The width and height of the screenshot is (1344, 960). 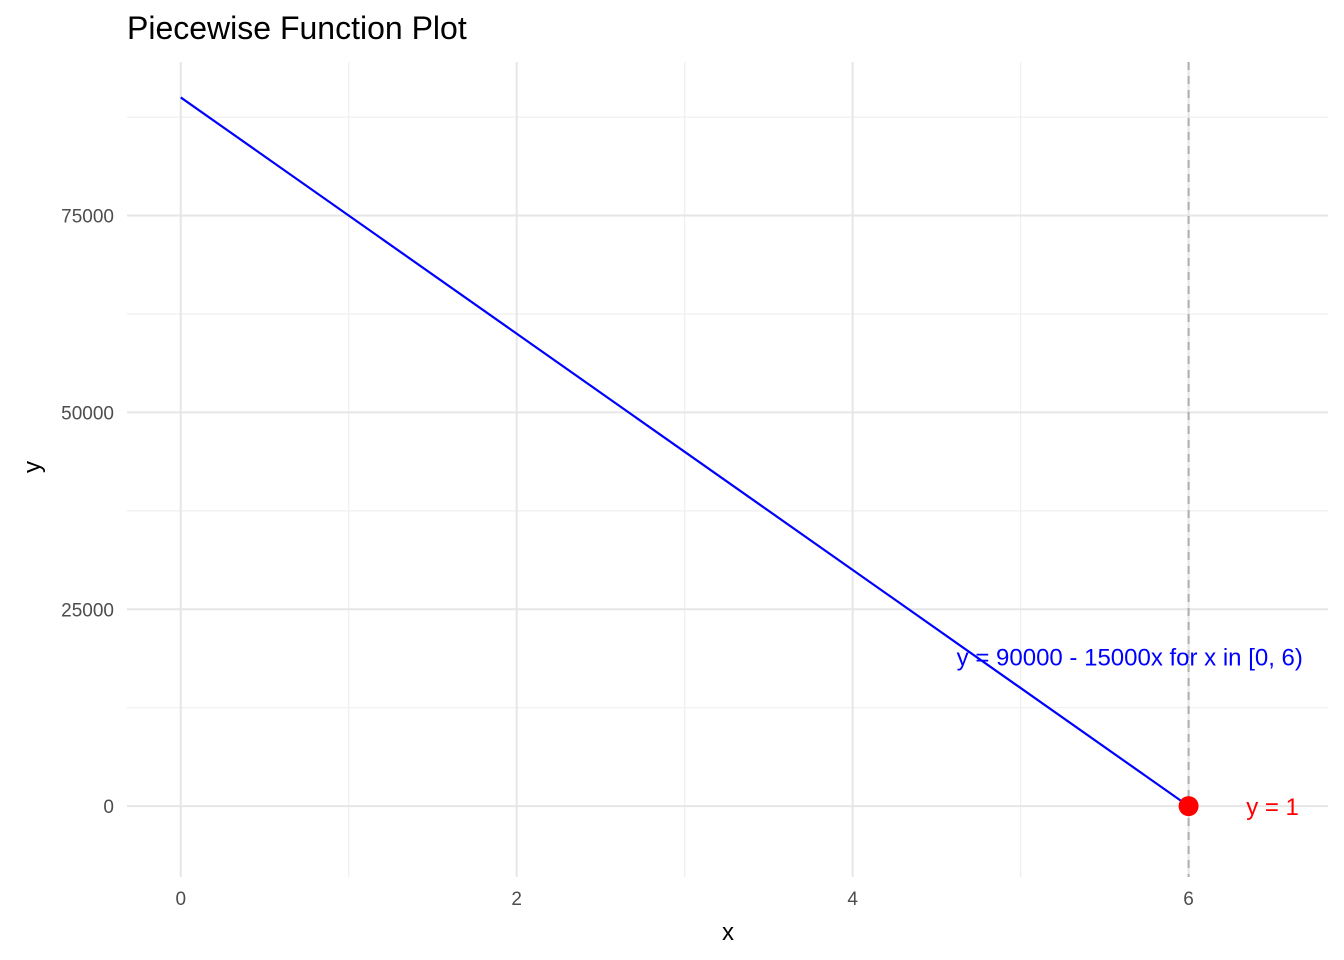 What do you see at coordinates (87, 413) in the screenshot?
I see `y-tick-label: 50000` at bounding box center [87, 413].